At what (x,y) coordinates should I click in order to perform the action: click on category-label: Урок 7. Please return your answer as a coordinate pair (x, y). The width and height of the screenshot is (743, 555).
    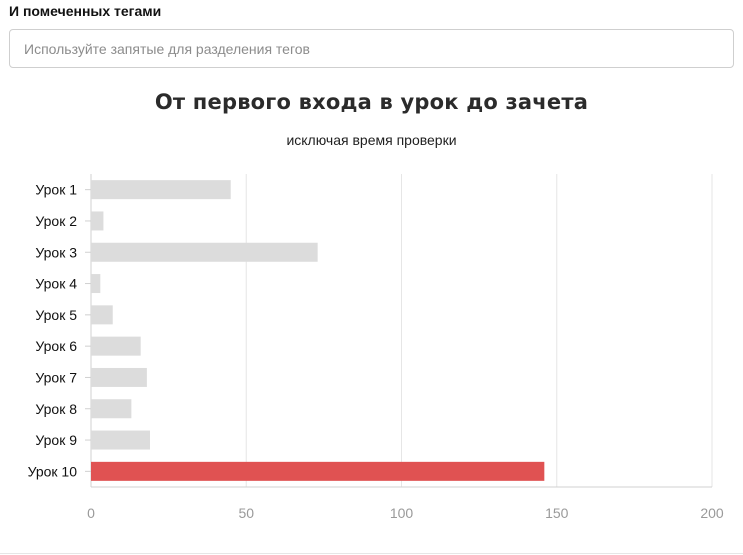
    Looking at the image, I should click on (56, 377).